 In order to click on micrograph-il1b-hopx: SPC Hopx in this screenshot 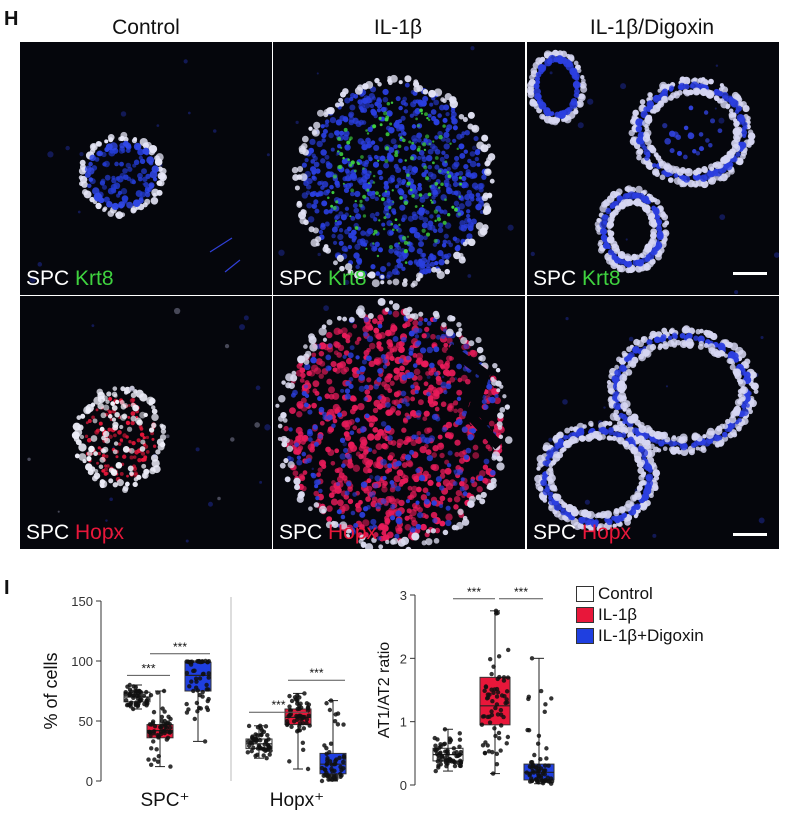, I will do `click(399, 422)`.